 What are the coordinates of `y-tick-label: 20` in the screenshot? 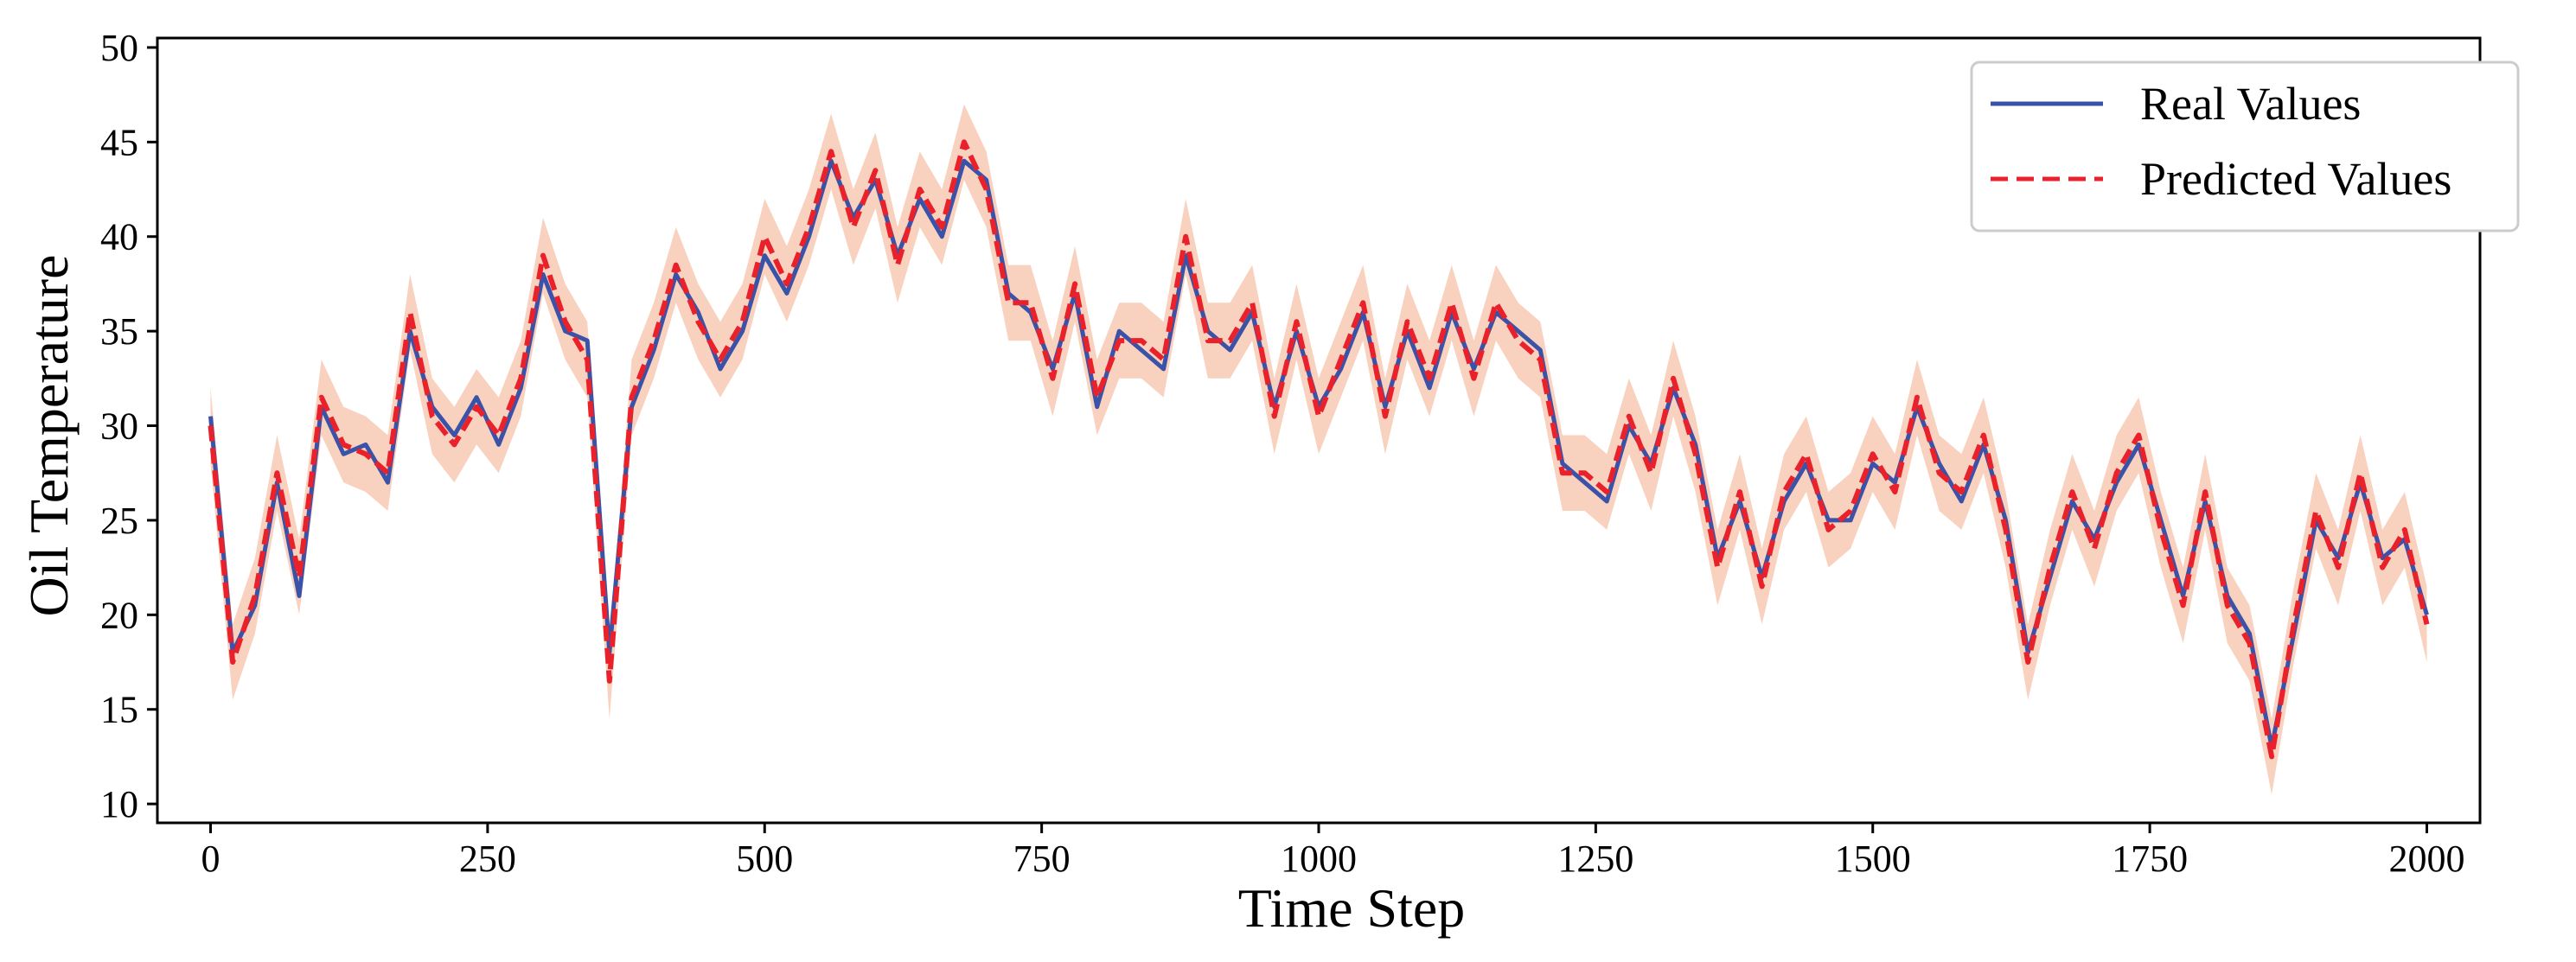 It's located at (119, 615).